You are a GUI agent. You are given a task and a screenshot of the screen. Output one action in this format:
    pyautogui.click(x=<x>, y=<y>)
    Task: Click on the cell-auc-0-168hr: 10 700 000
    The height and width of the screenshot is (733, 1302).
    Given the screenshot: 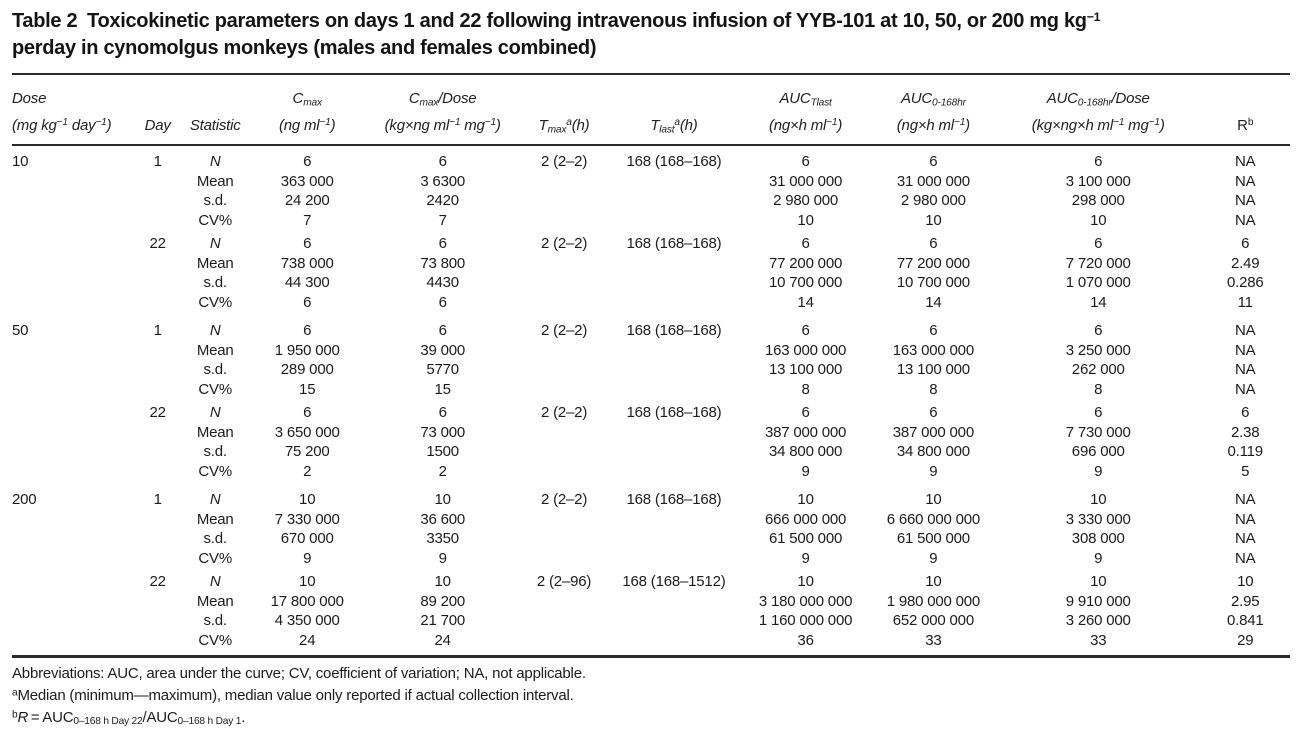 What is the action you would take?
    pyautogui.click(x=933, y=282)
    